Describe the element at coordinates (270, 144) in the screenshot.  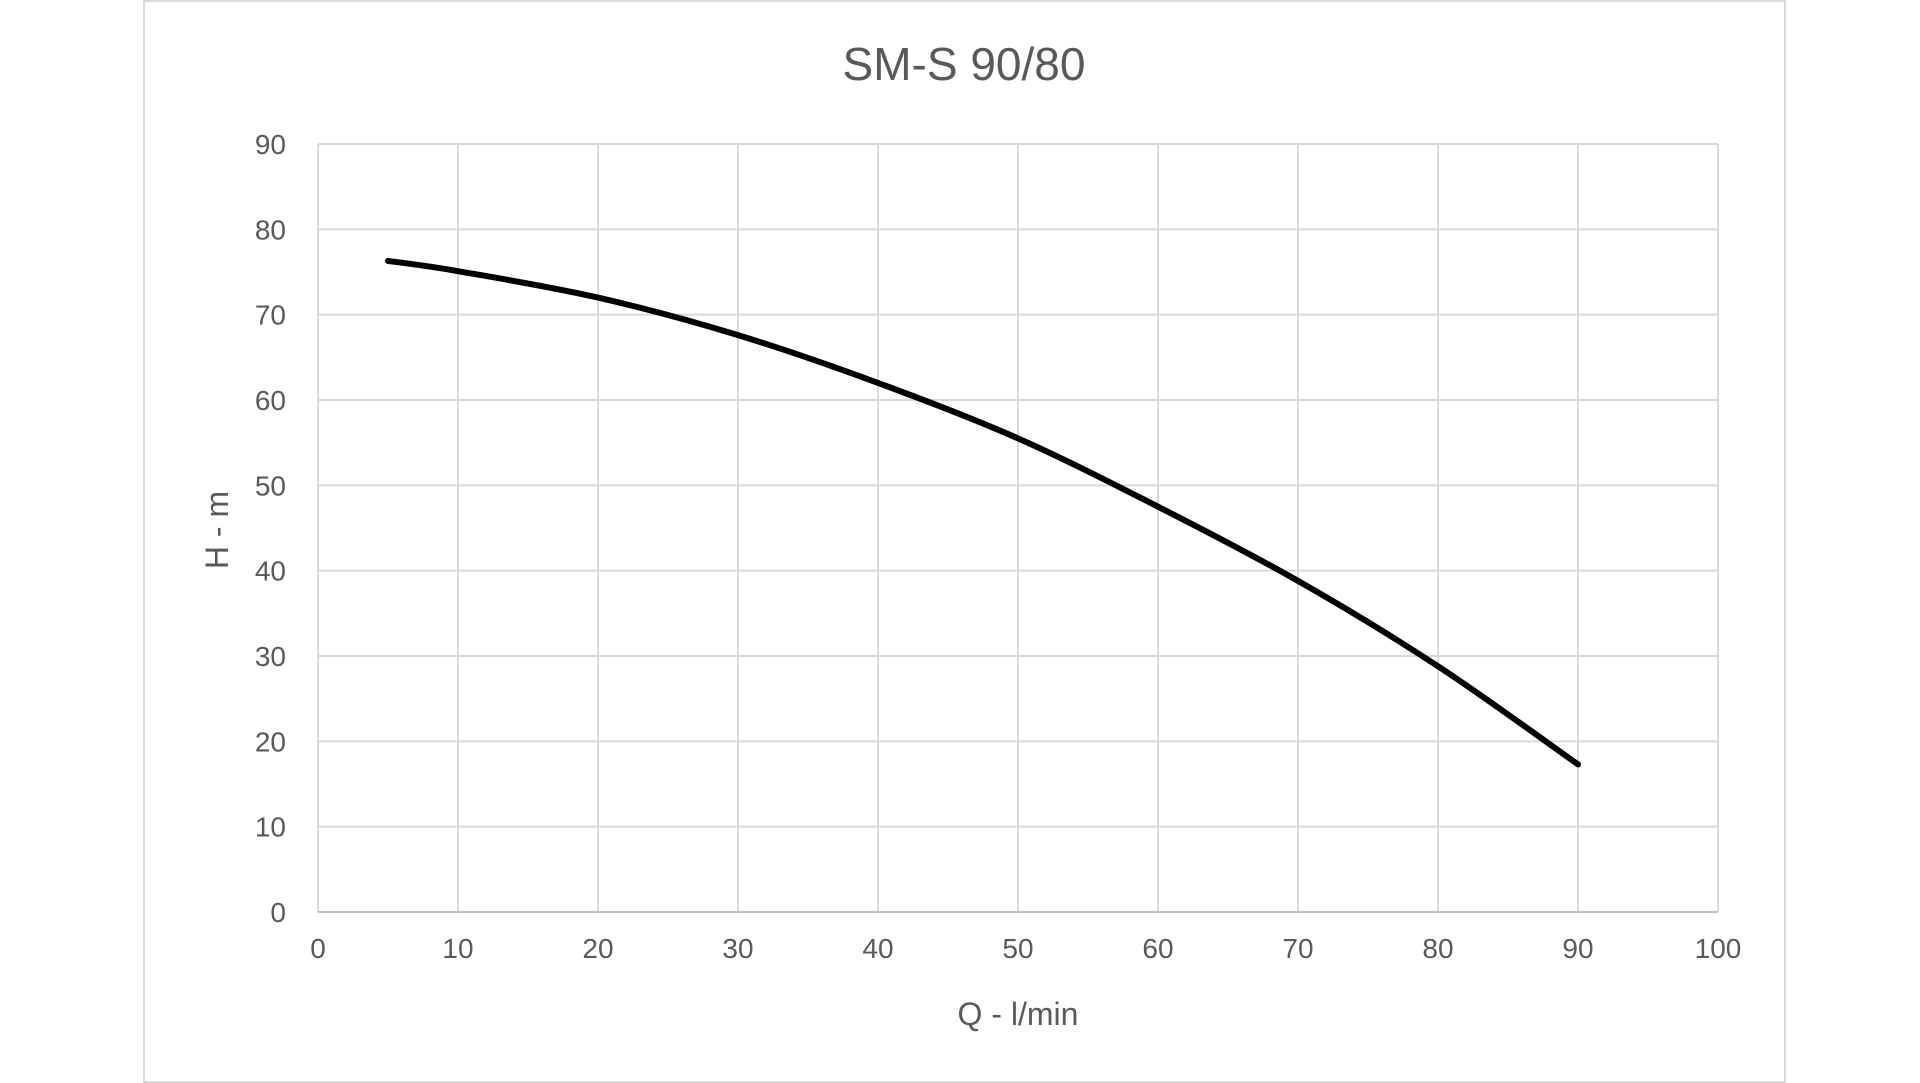
I see `y-tick-label: 90` at that location.